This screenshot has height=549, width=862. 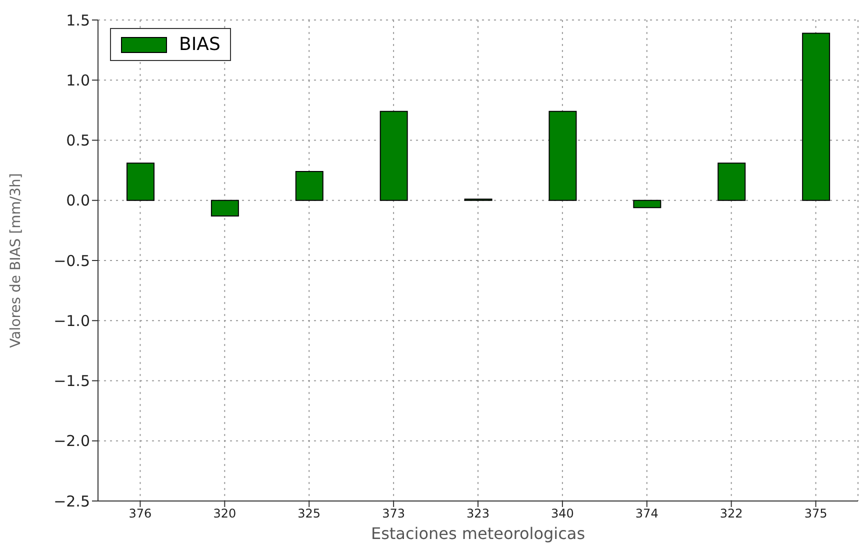 What do you see at coordinates (72, 381) in the screenshot?
I see `y-tick-label: −1.5` at bounding box center [72, 381].